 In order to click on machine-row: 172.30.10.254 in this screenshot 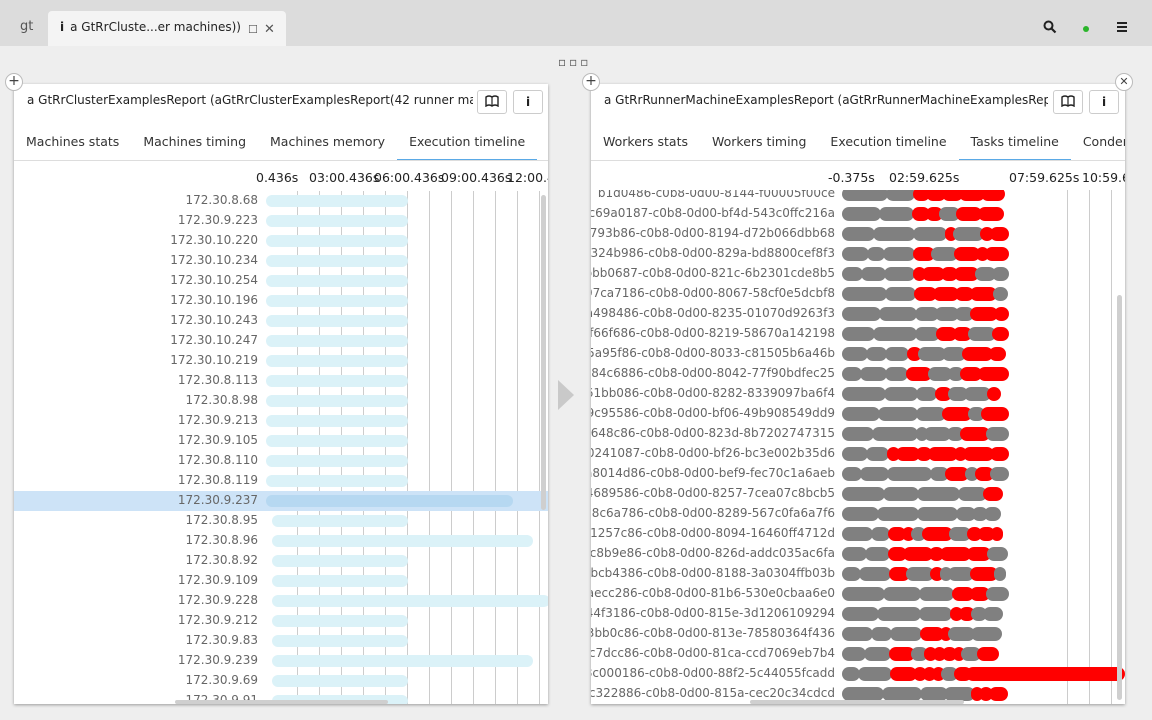, I will do `click(281, 281)`.